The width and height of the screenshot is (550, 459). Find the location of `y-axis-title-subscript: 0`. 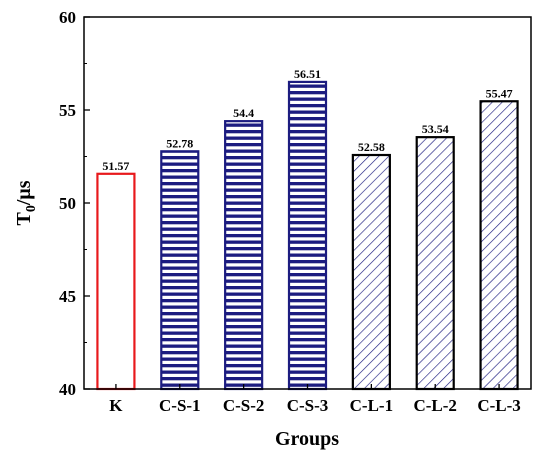

y-axis-title-subscript: 0 is located at coordinates (31, 208).